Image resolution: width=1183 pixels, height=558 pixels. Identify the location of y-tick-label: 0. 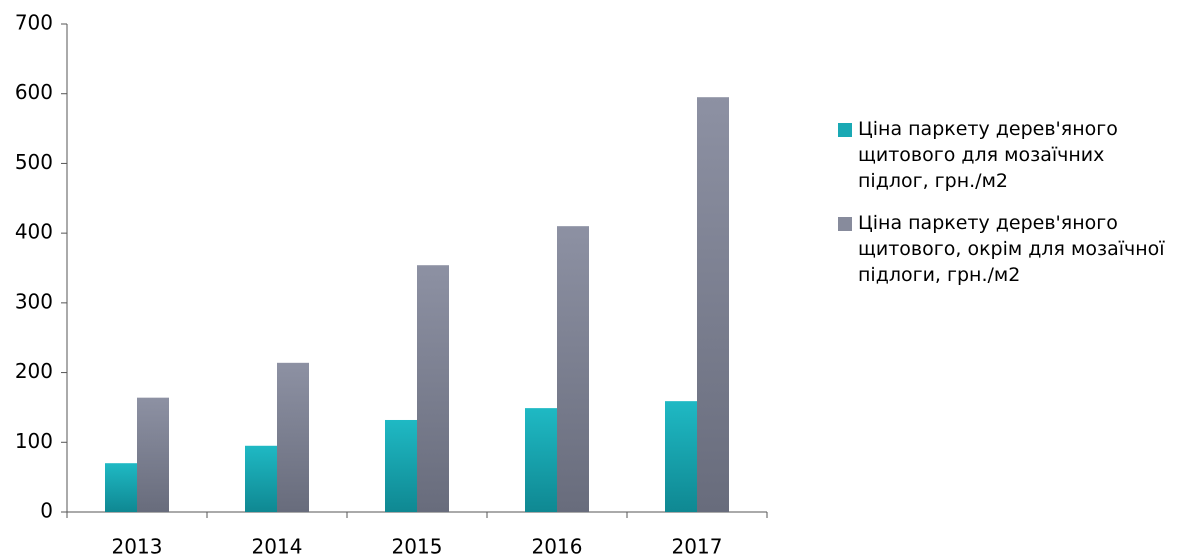
(46, 511).